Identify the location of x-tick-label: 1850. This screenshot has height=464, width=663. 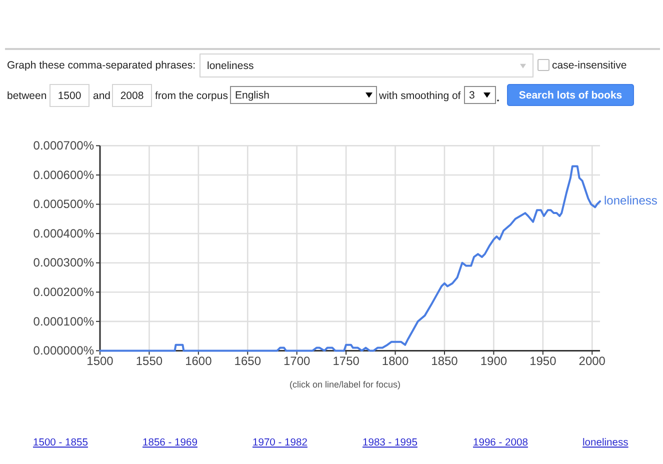
(444, 361).